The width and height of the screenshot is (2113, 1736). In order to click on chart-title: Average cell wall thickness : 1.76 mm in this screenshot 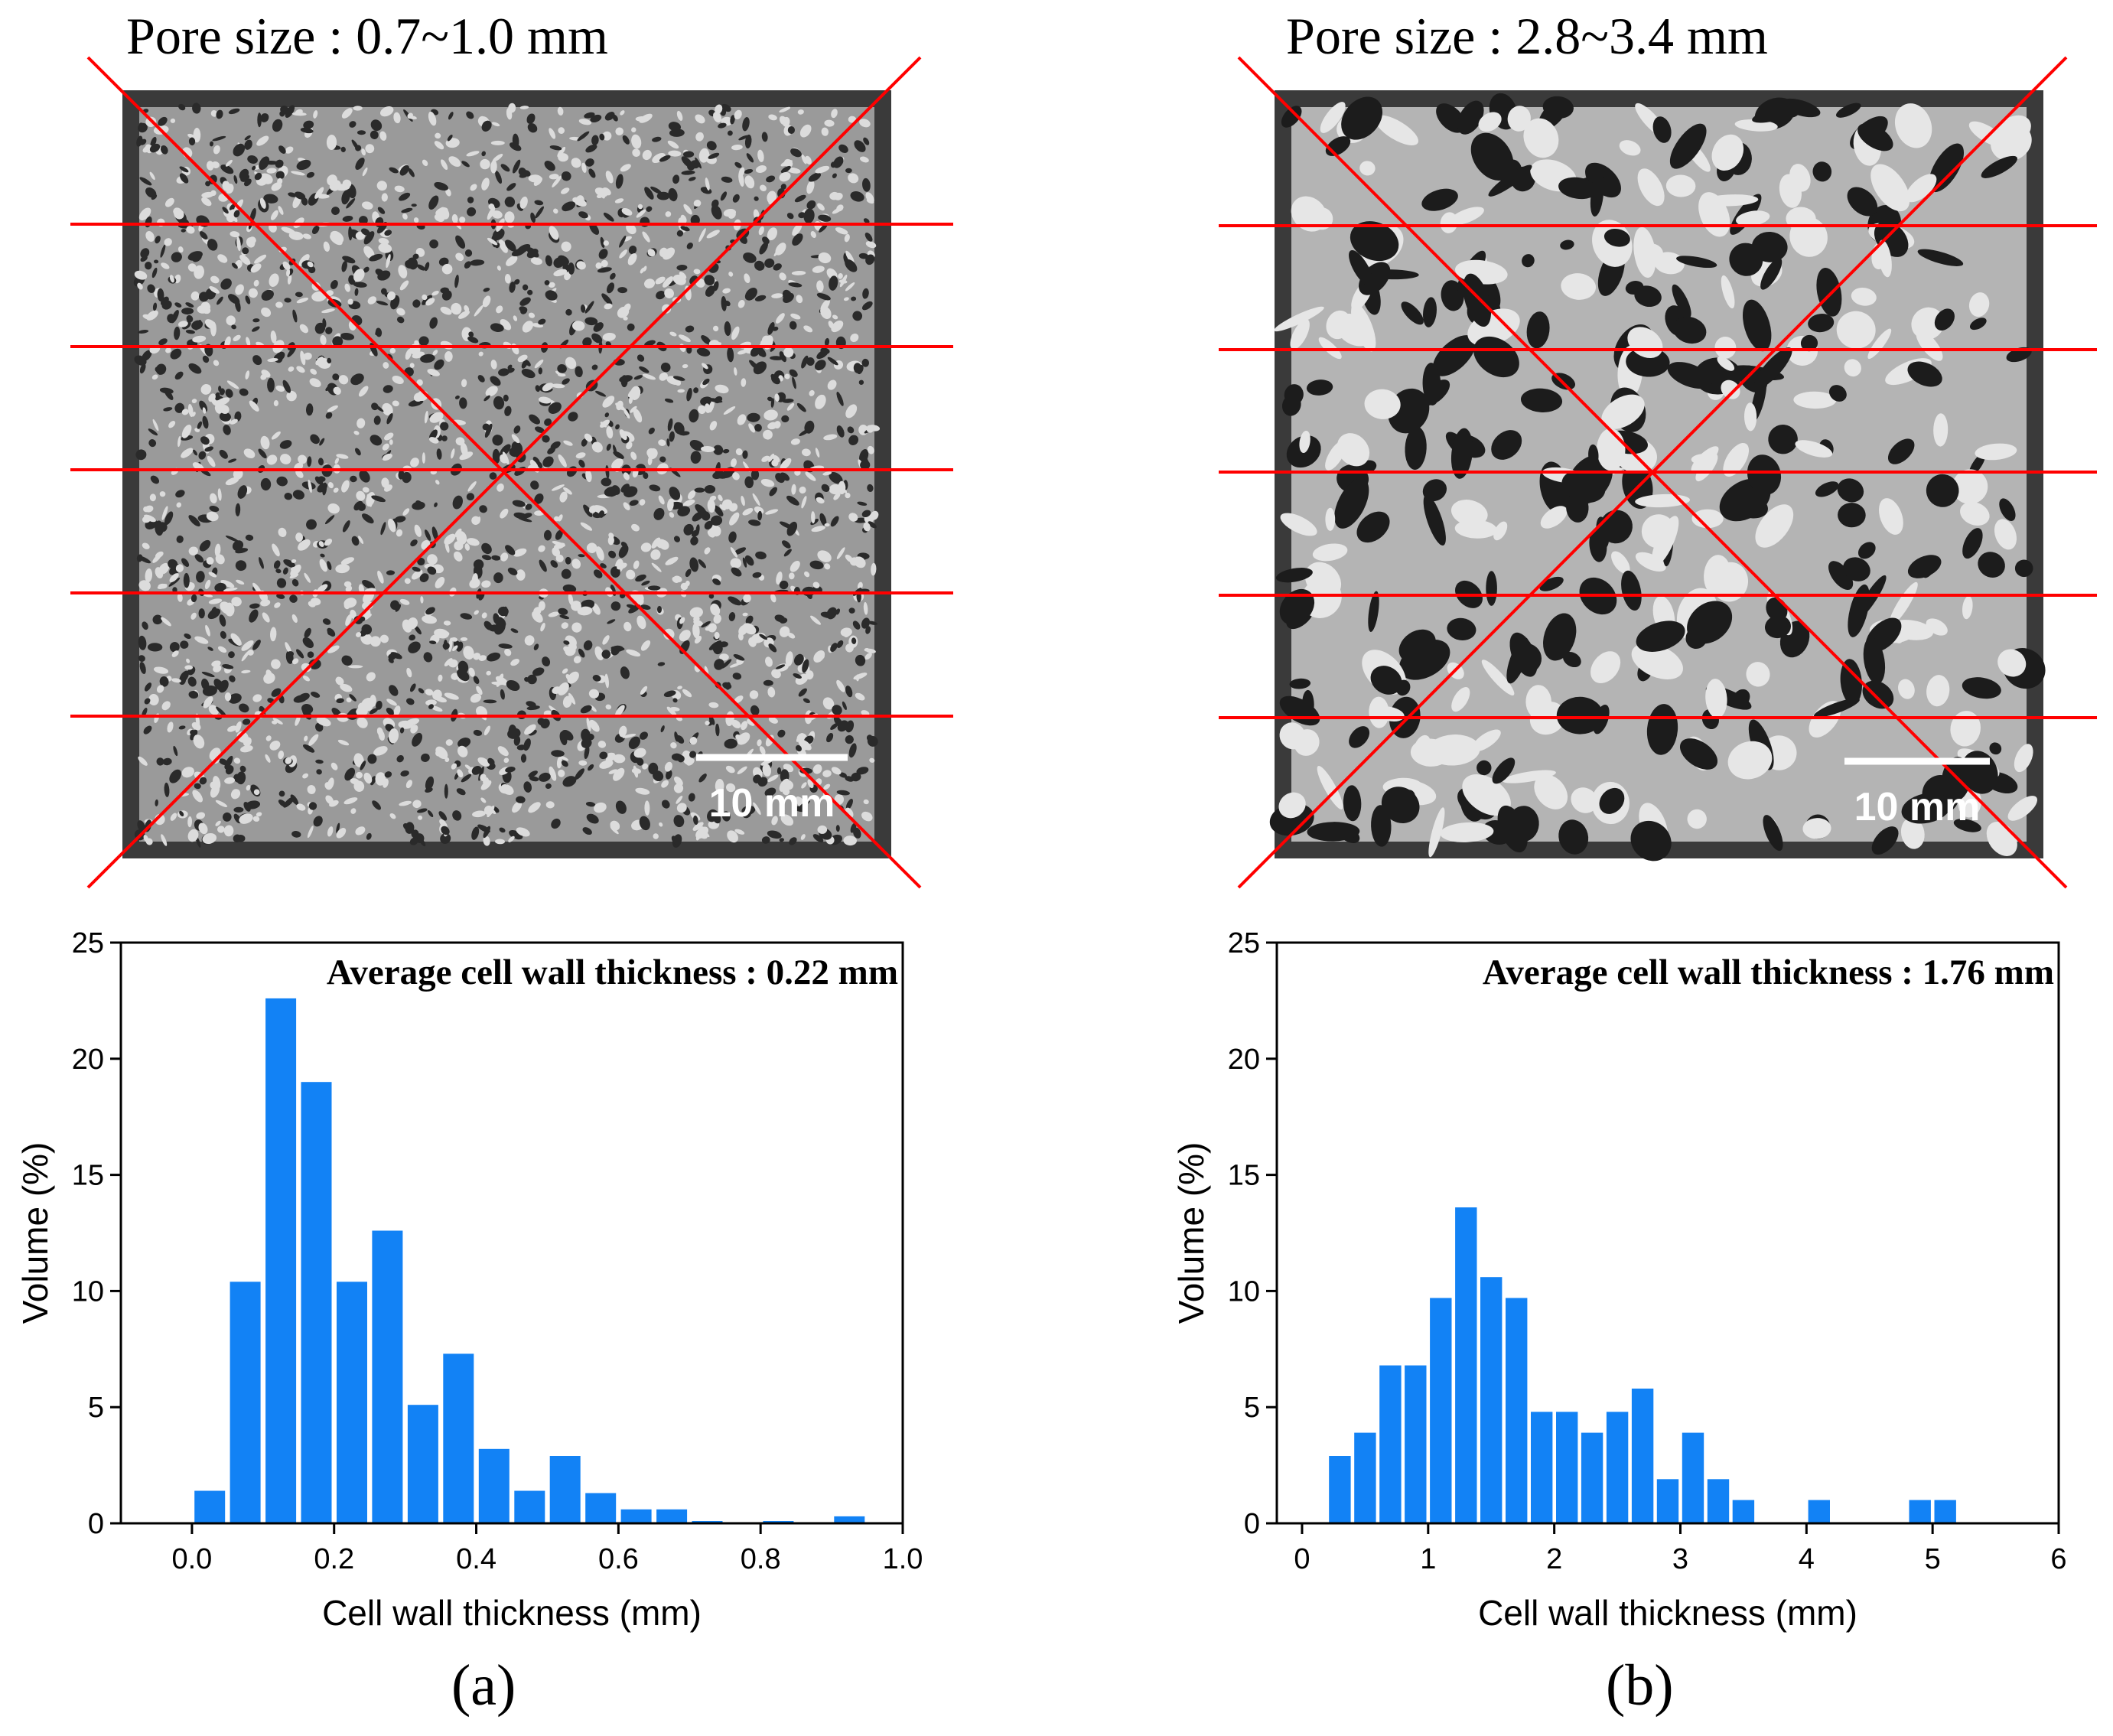, I will do `click(1769, 972)`.